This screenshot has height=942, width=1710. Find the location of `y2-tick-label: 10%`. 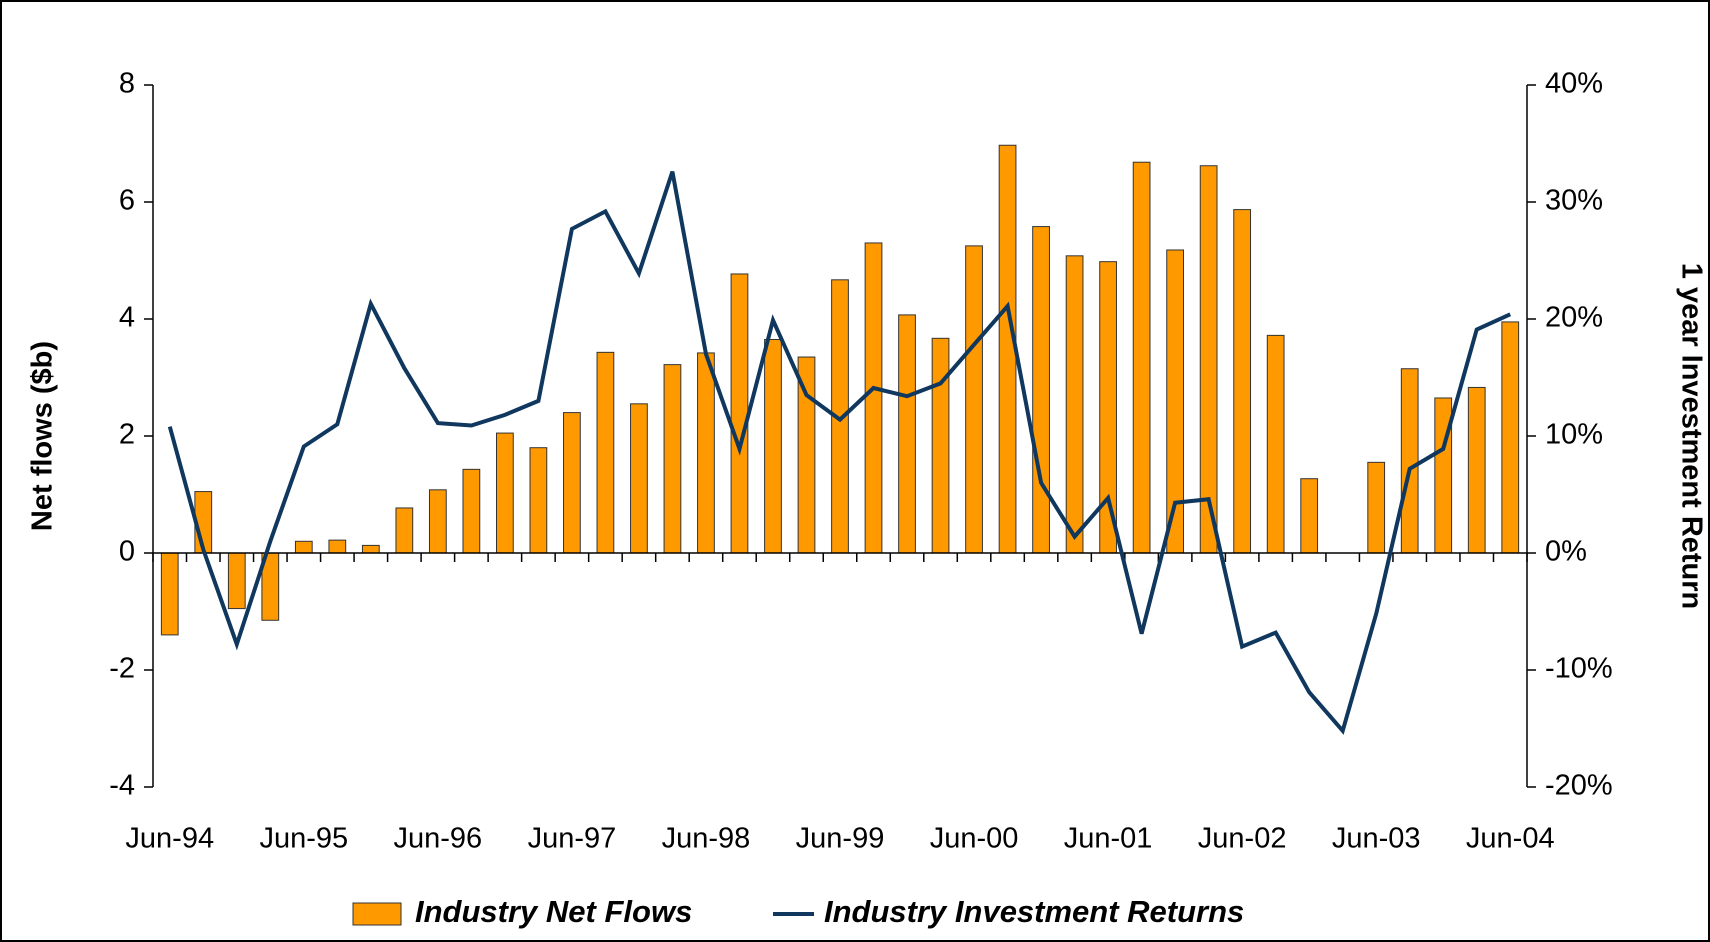

y2-tick-label: 10% is located at coordinates (1574, 435).